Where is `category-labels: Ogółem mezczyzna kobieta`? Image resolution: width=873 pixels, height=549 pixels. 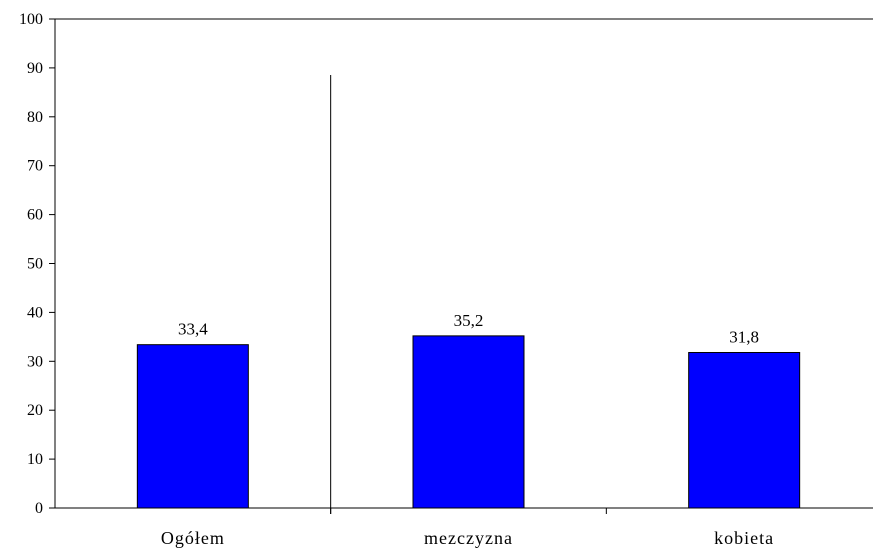 category-labels: Ogółem mezczyzna kobieta is located at coordinates (467, 538).